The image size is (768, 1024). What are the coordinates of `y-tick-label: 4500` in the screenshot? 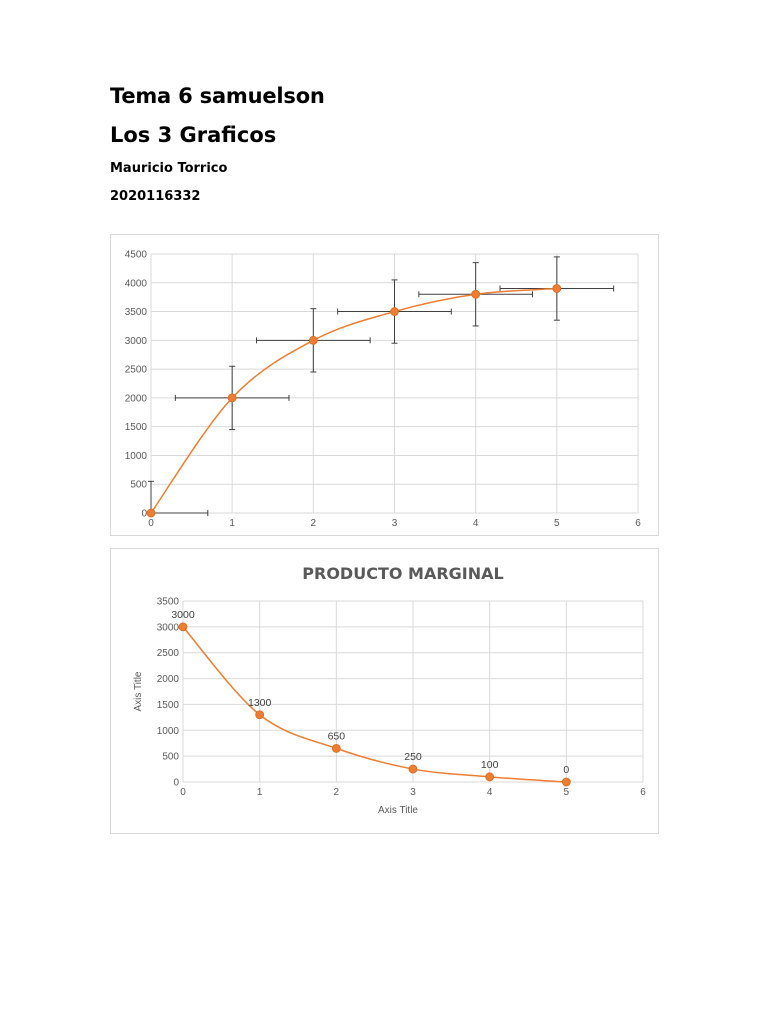 It's located at (136, 255).